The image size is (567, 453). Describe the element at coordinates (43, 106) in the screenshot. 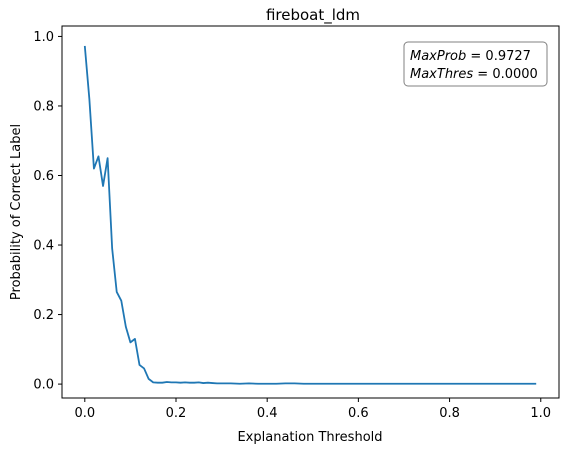

I see `y-tick-label: 0.8` at that location.